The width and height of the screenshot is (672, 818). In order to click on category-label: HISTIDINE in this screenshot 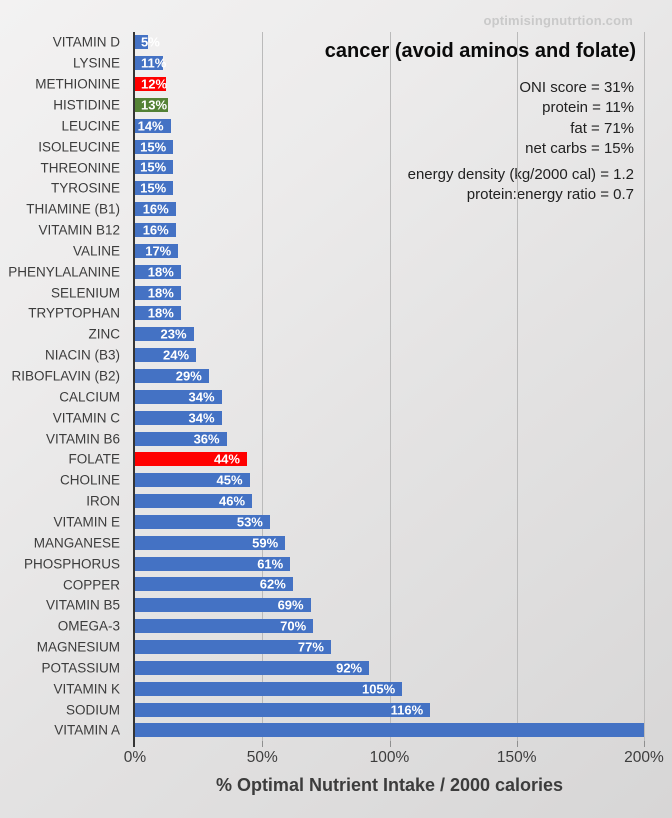, I will do `click(86, 105)`.